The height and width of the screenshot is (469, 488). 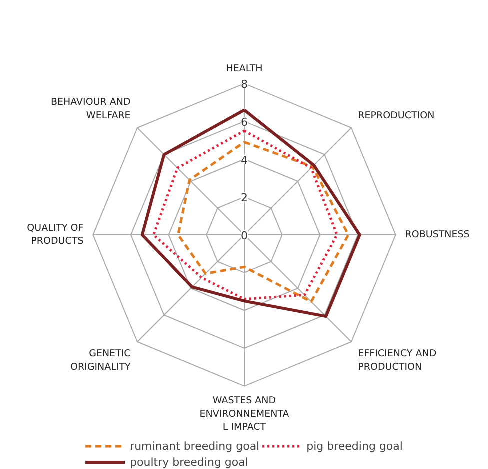 I want to click on legend-label: pig breeding goal, so click(x=354, y=446).